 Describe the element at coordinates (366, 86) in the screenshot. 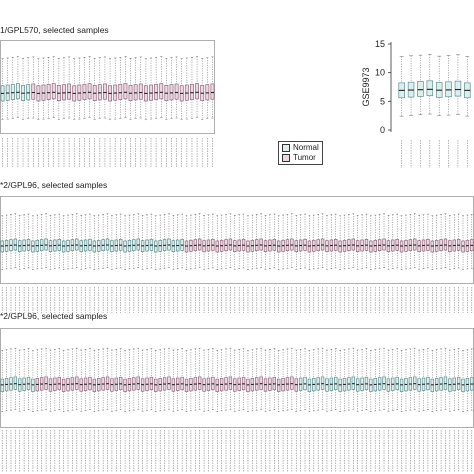

I see `y-axis-label: GSE9973` at that location.